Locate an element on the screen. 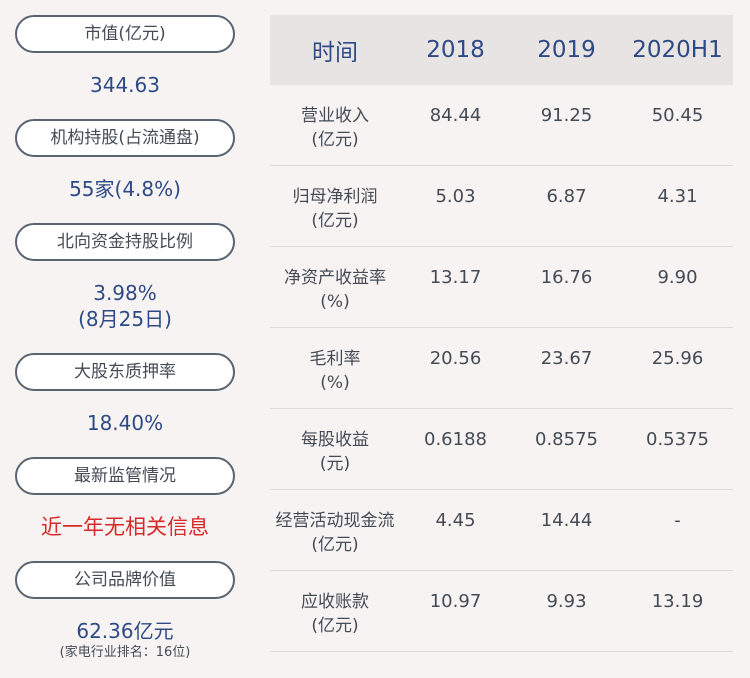  metric-label: 经营活动现金流 (亿元) is located at coordinates (335, 533).